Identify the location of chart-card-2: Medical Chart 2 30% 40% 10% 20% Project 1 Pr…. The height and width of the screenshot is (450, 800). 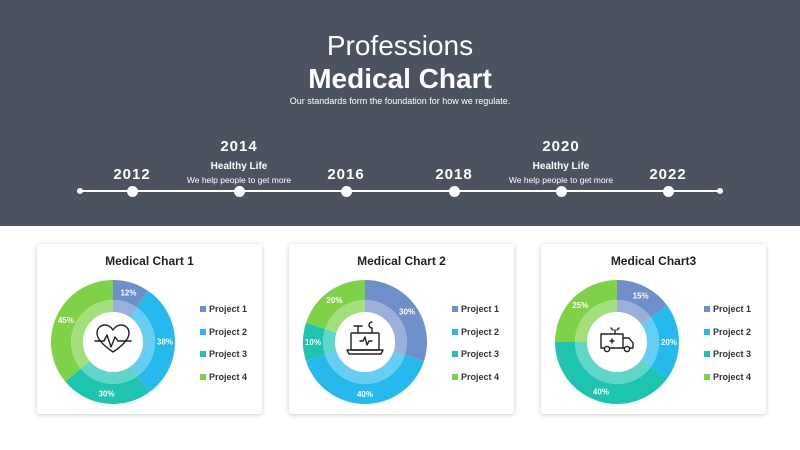
(401, 329).